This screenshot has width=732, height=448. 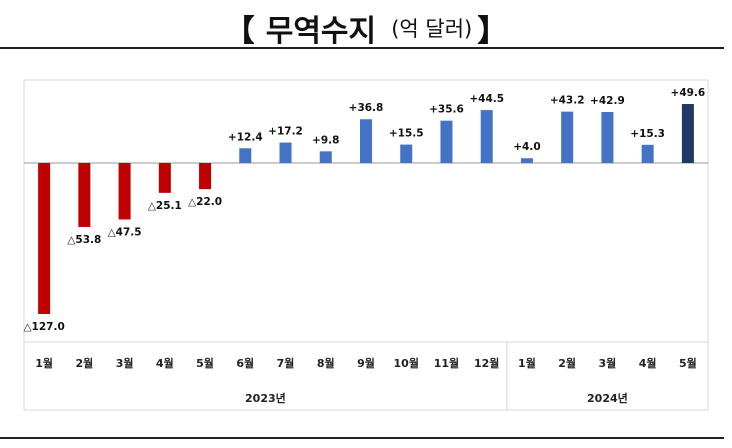 What do you see at coordinates (406, 134) in the screenshot?
I see `data-label: +15.5` at bounding box center [406, 134].